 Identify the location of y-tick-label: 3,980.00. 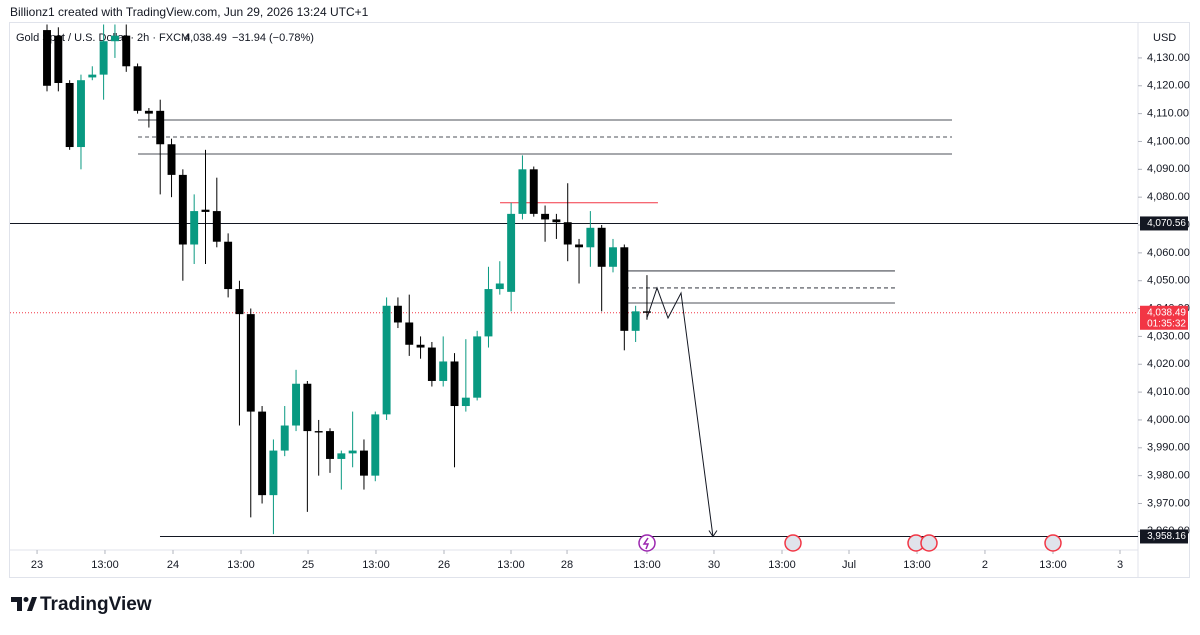
(1168, 476).